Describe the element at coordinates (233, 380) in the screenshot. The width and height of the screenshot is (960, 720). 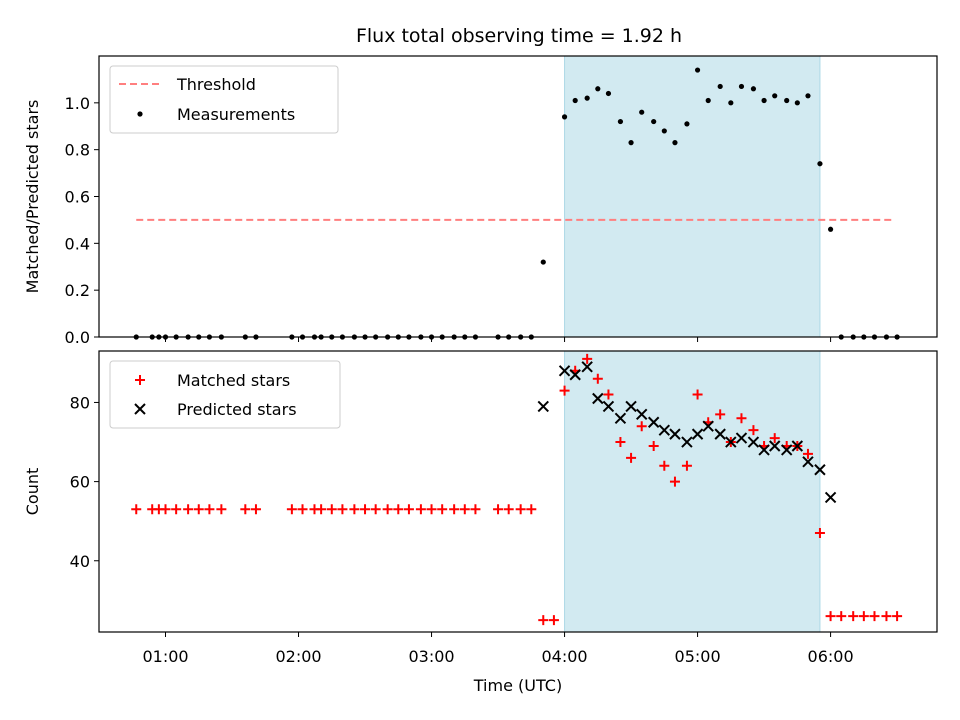
I see `legend-matched-label: Matched stars` at that location.